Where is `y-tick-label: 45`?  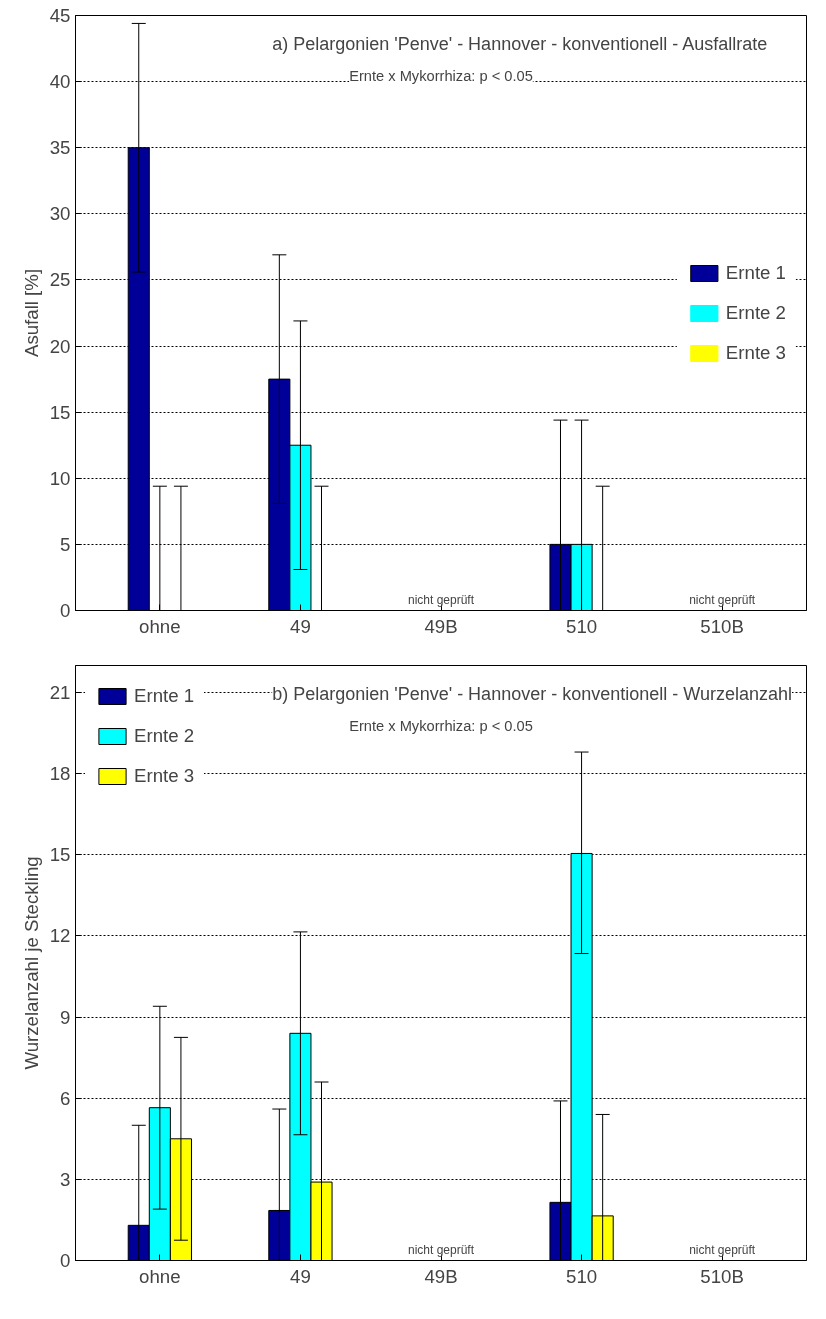 y-tick-label: 45 is located at coordinates (60, 15).